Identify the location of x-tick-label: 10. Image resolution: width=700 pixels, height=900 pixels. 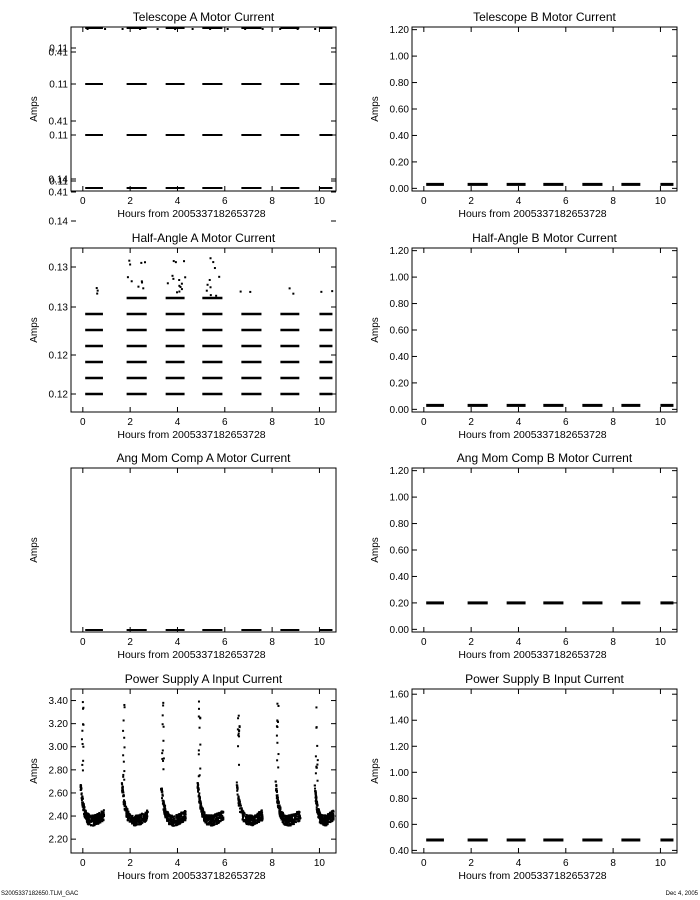
(320, 422).